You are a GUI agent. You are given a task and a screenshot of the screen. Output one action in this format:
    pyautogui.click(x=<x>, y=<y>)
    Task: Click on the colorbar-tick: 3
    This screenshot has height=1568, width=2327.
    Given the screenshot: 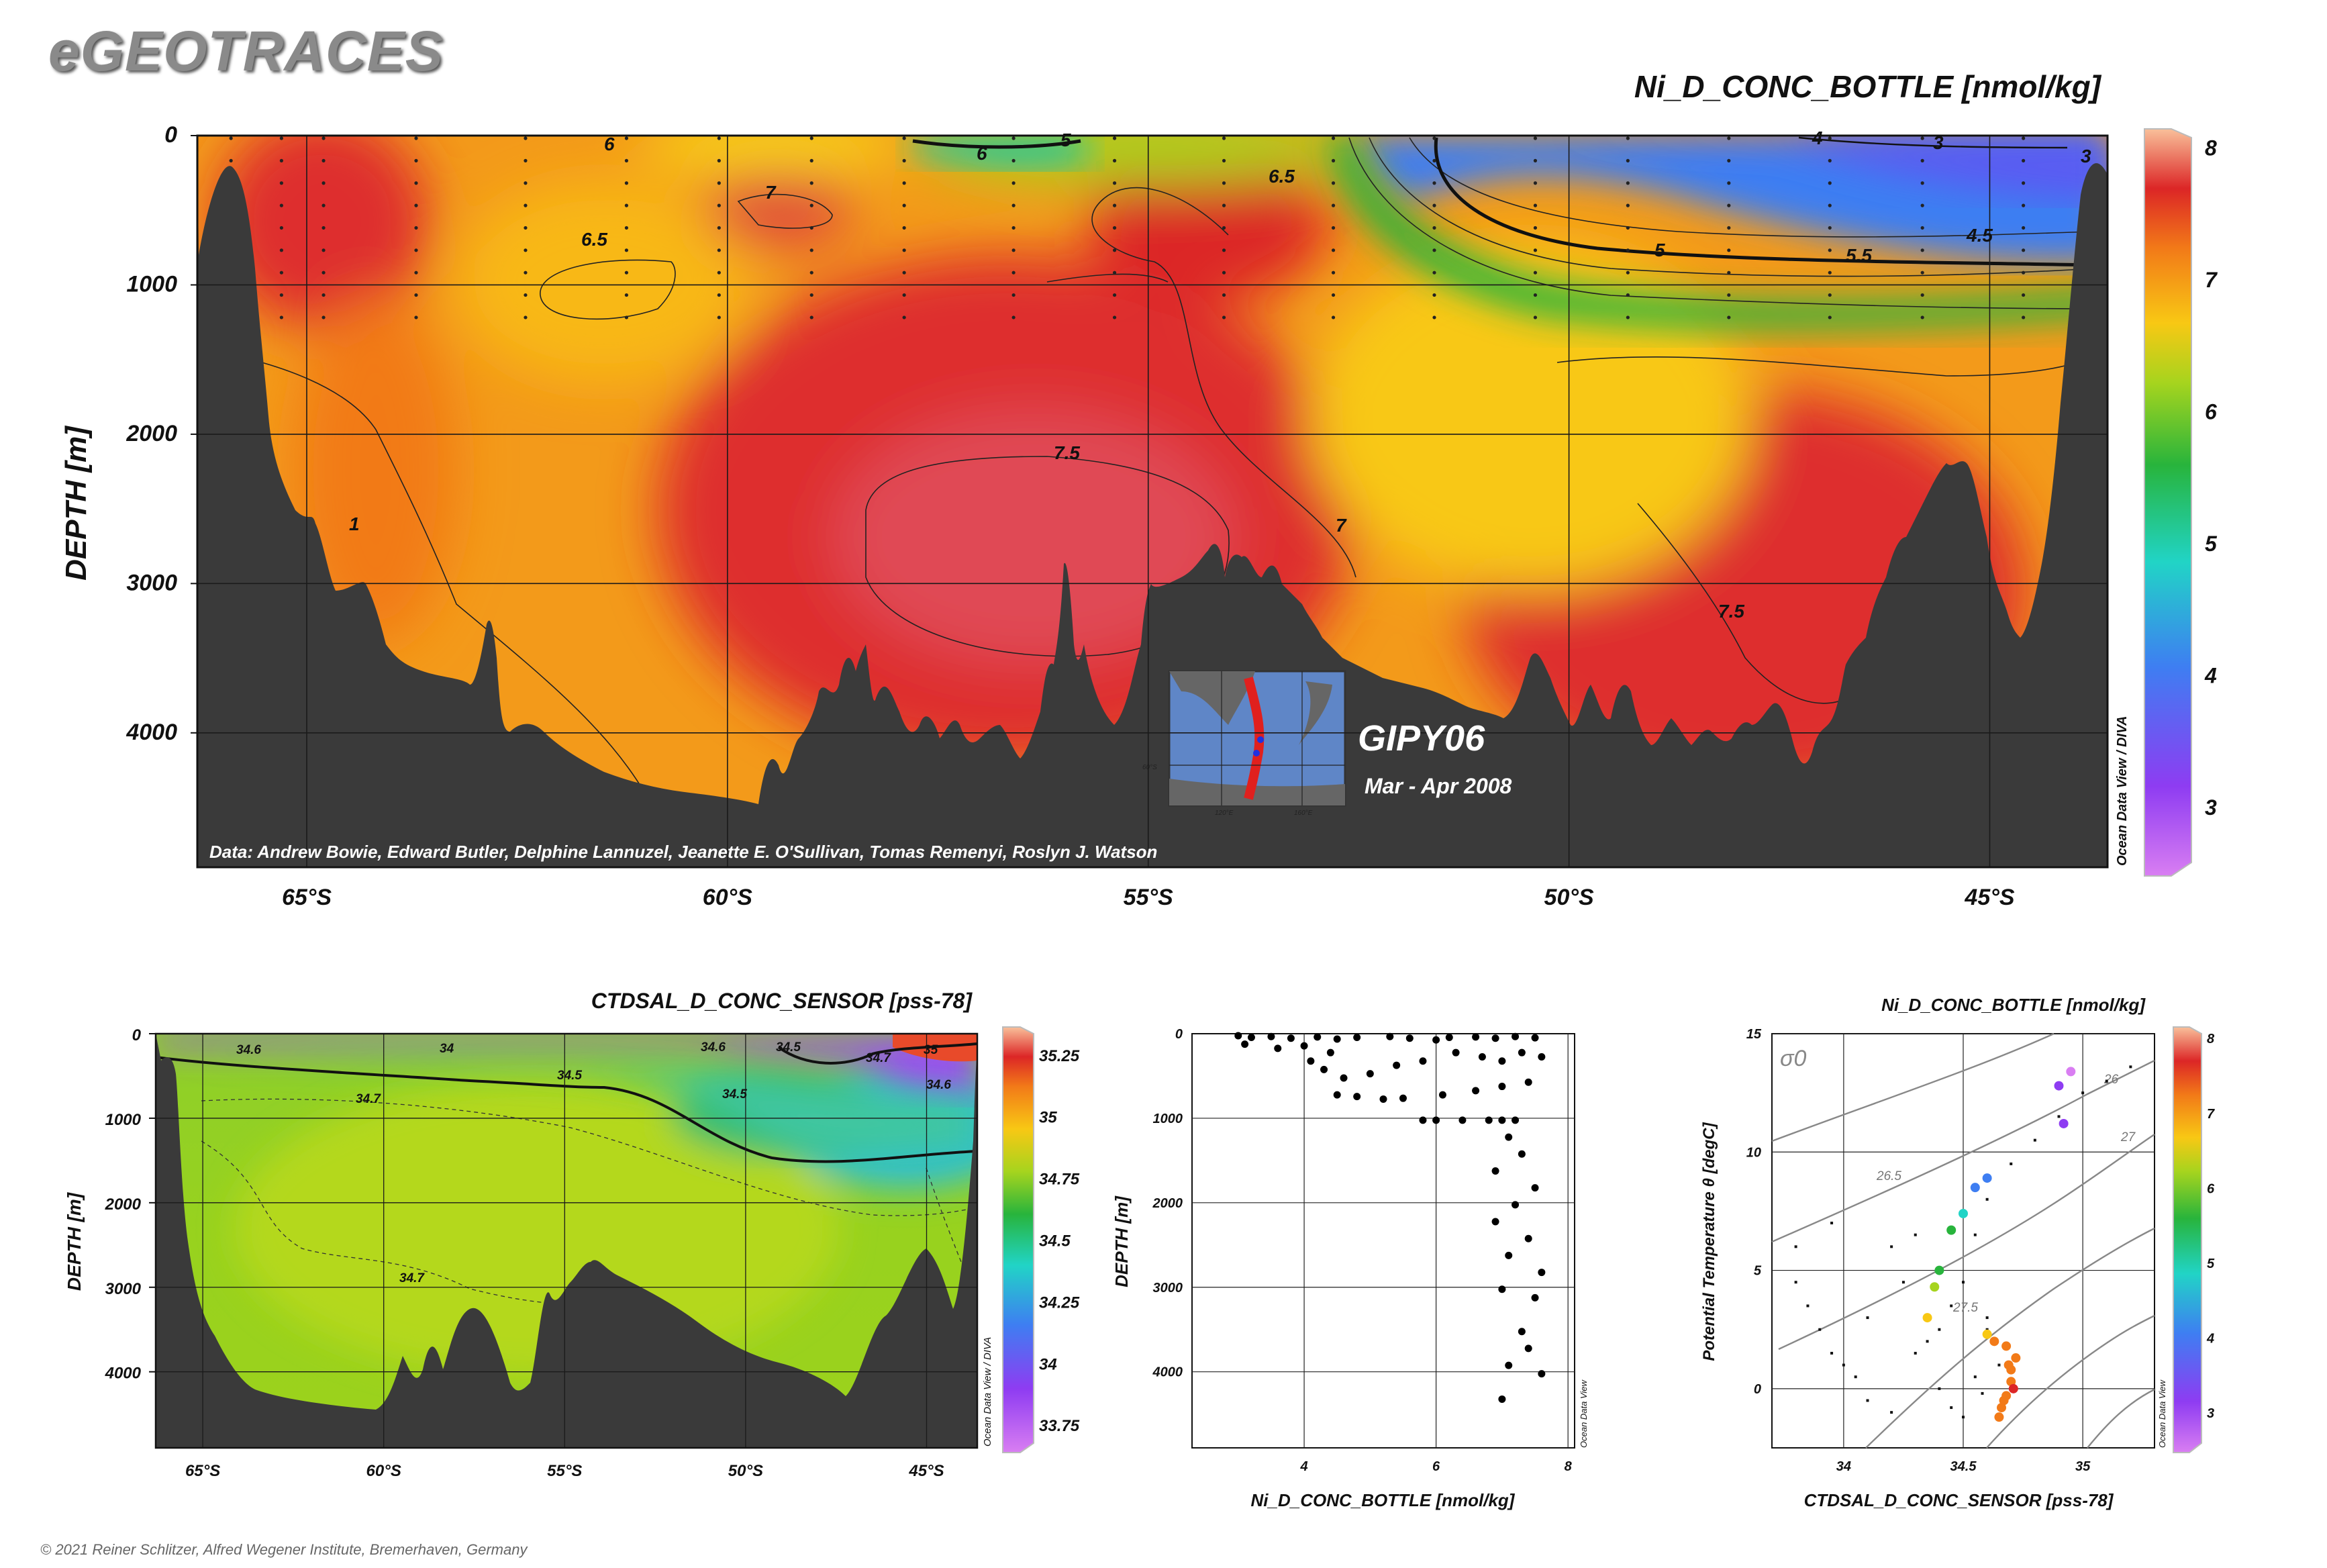 What is the action you would take?
    pyautogui.click(x=2211, y=808)
    